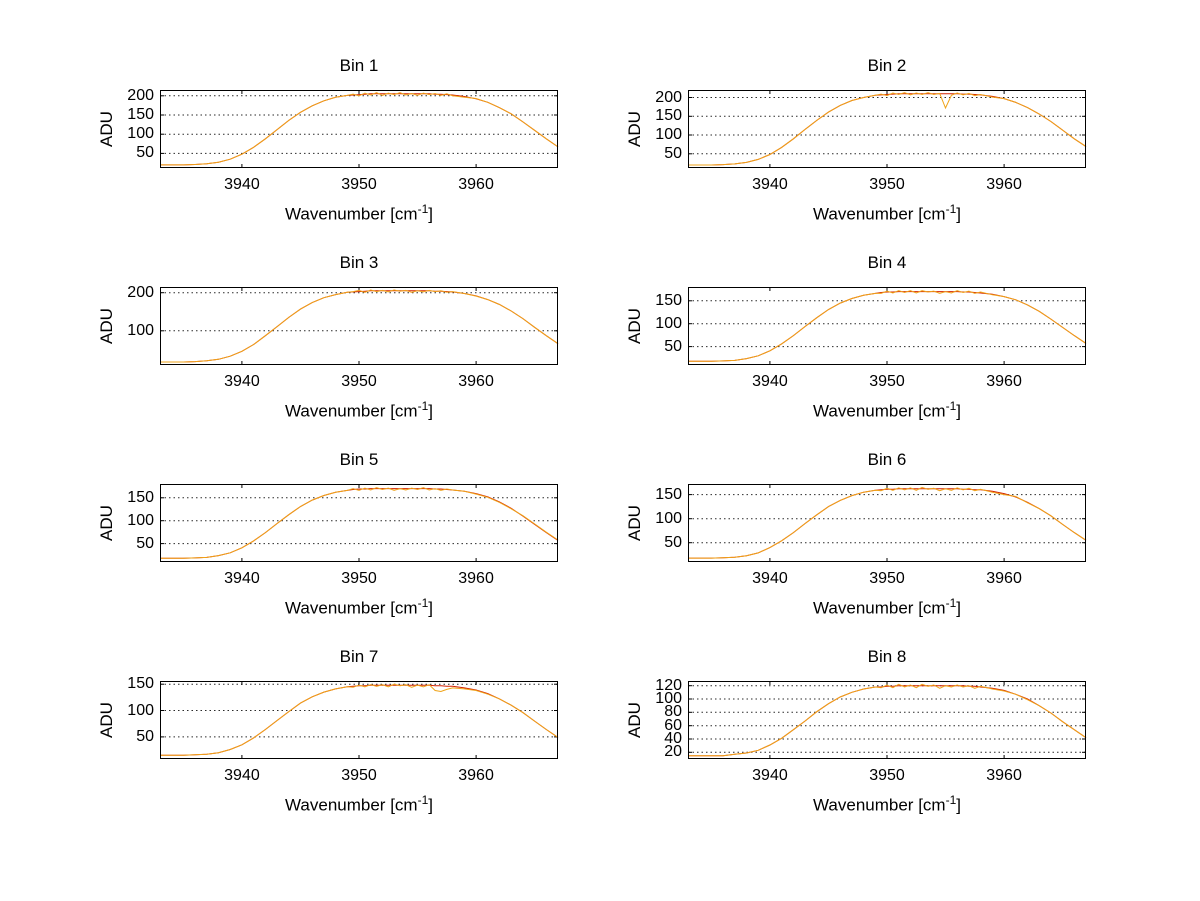 The image size is (1200, 901). Describe the element at coordinates (887, 656) in the screenshot. I see `subplot-title: Bin 8` at that location.